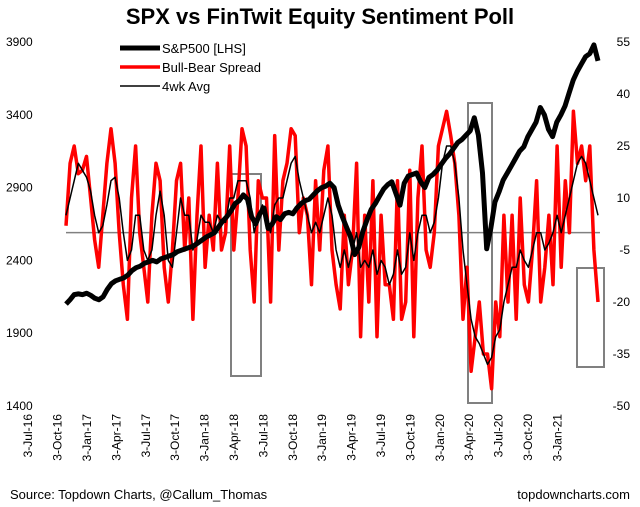 The width and height of the screenshot is (640, 507). Describe the element at coordinates (19, 115) in the screenshot. I see `left-tick-label: 3400` at that location.